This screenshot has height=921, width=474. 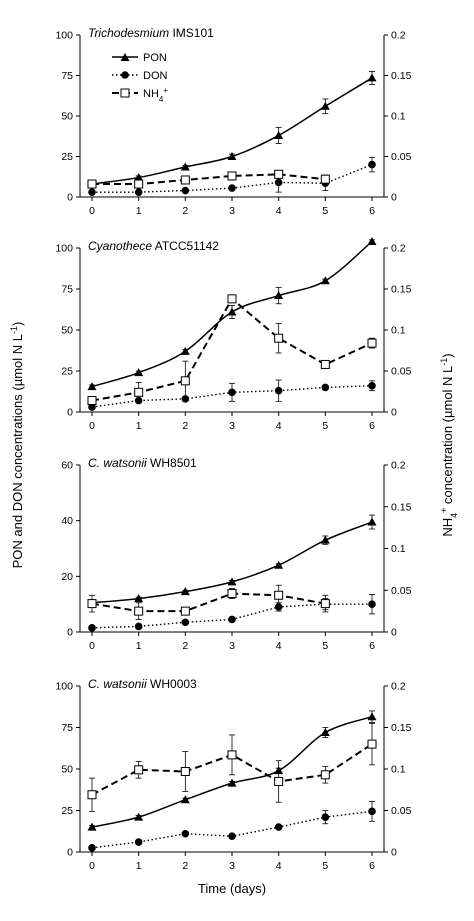 I want to click on left-y-tick-label: 20, so click(x=67, y=577).